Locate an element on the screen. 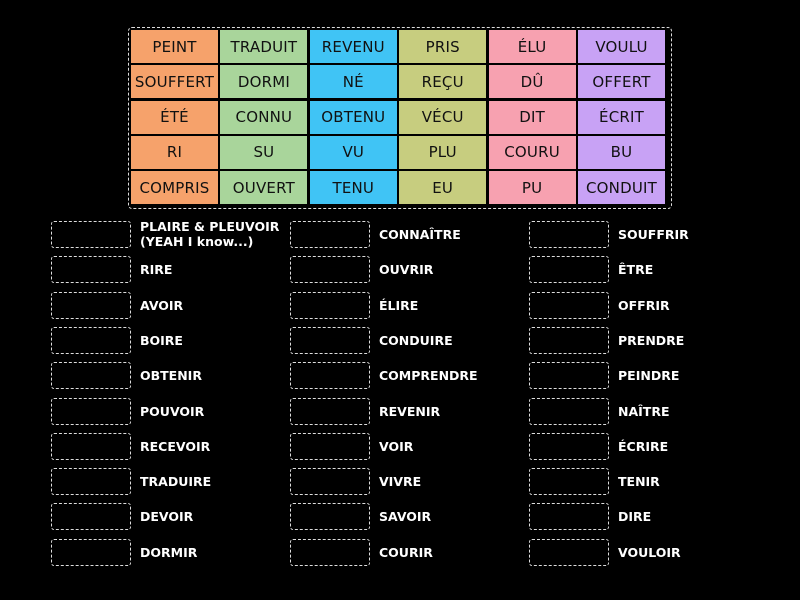  verb-clue-label: DEVOIR is located at coordinates (167, 517).